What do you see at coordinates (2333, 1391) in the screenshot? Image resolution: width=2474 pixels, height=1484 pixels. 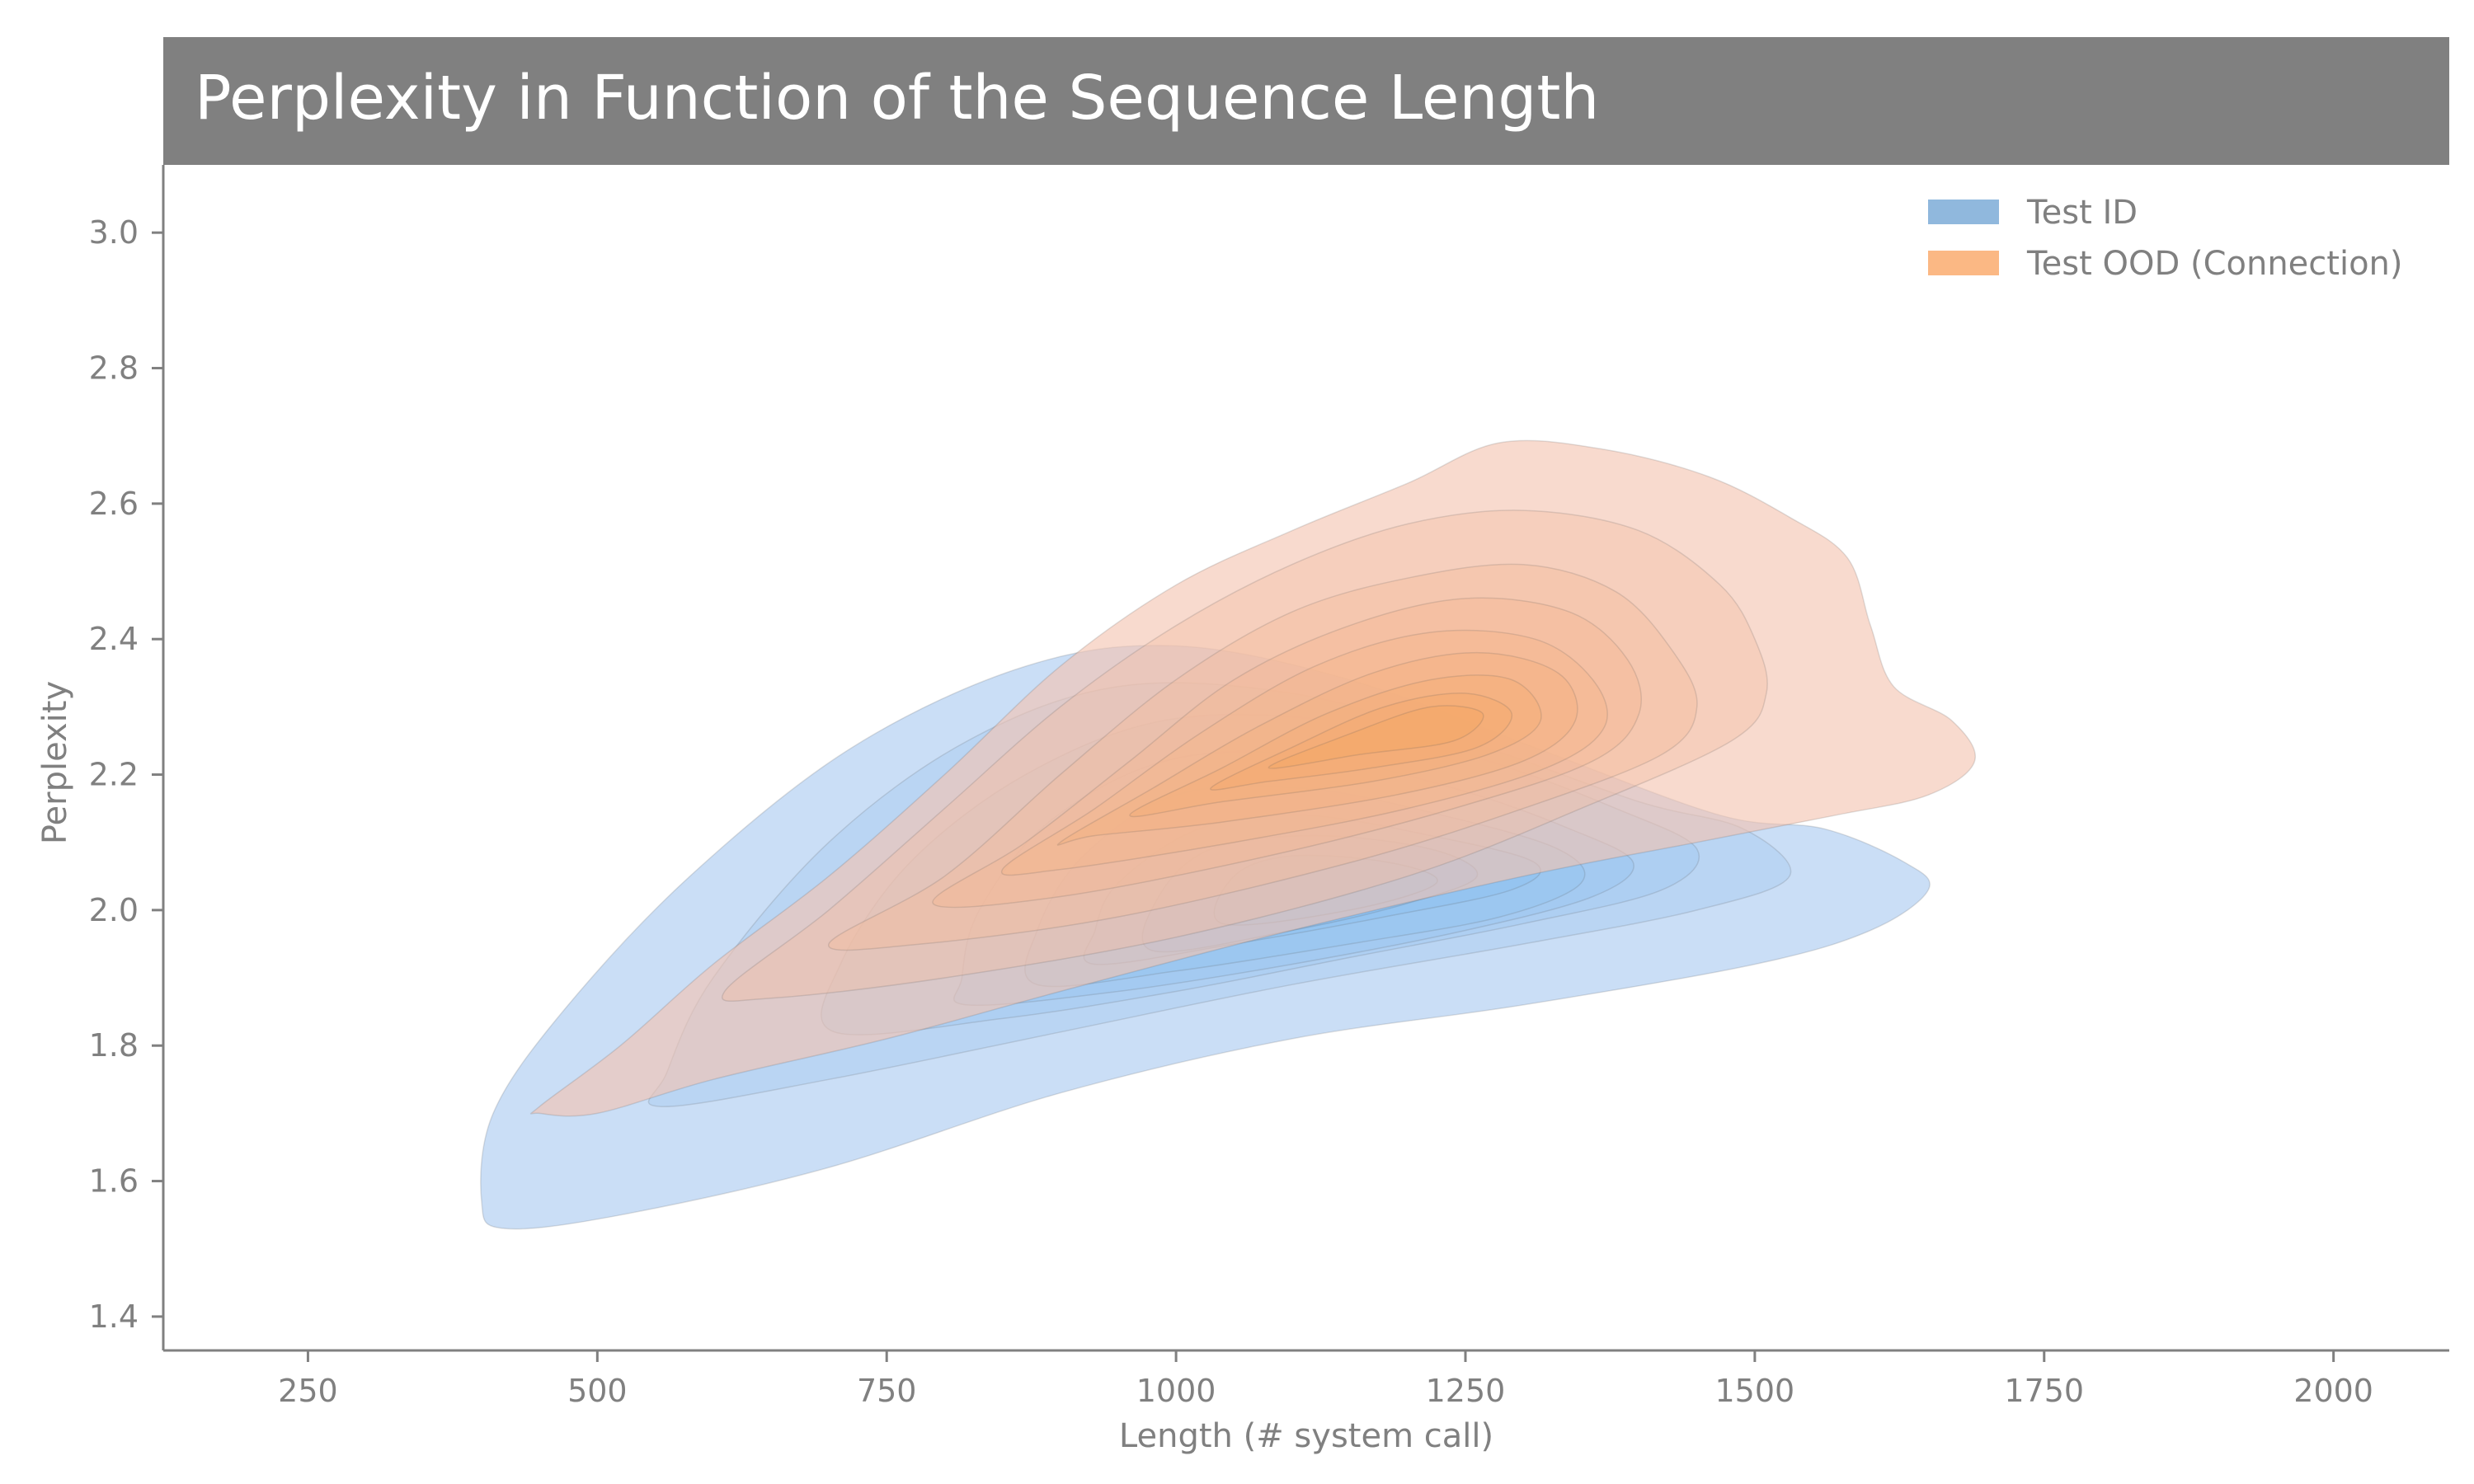 I see `x-tick-label: 2000` at bounding box center [2333, 1391].